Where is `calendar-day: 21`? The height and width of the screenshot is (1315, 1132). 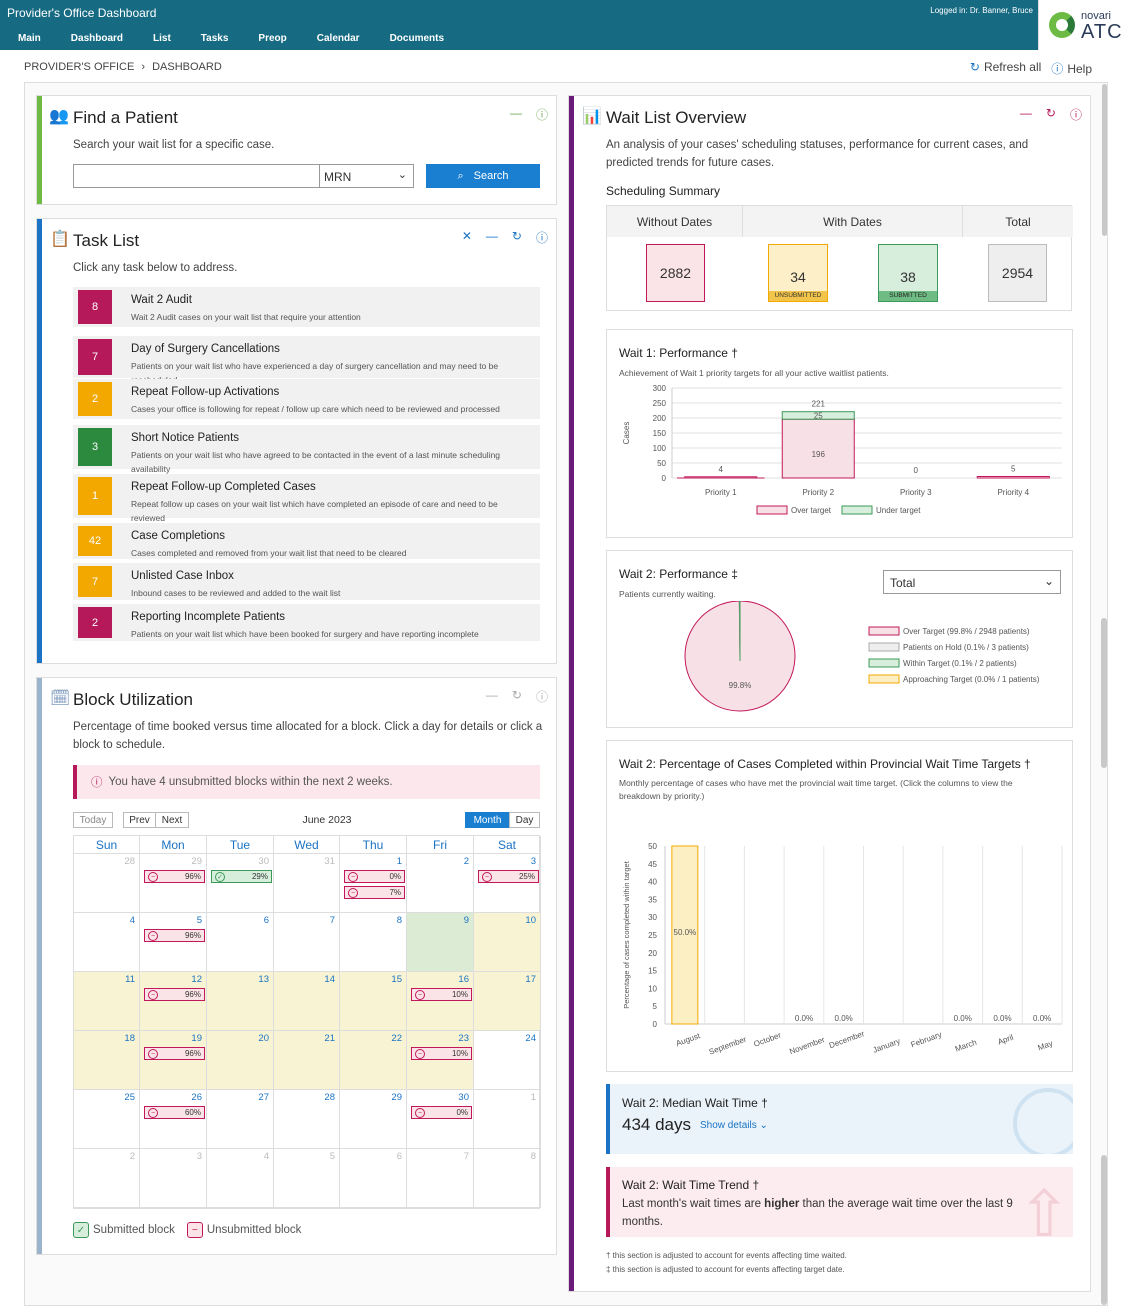
calendar-day: 21 is located at coordinates (307, 1060).